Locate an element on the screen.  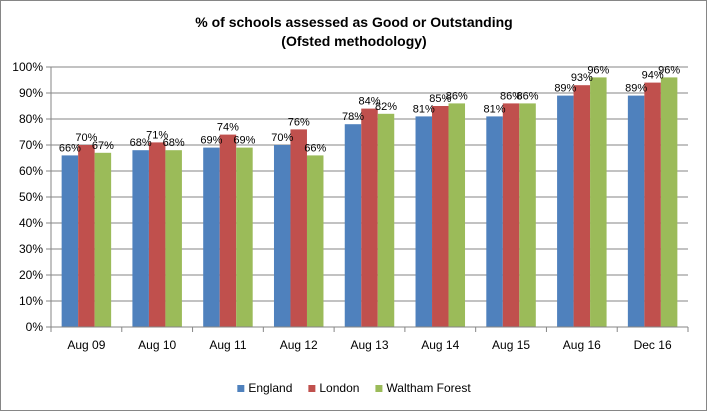
y-tick-label: 60% is located at coordinates (31, 171).